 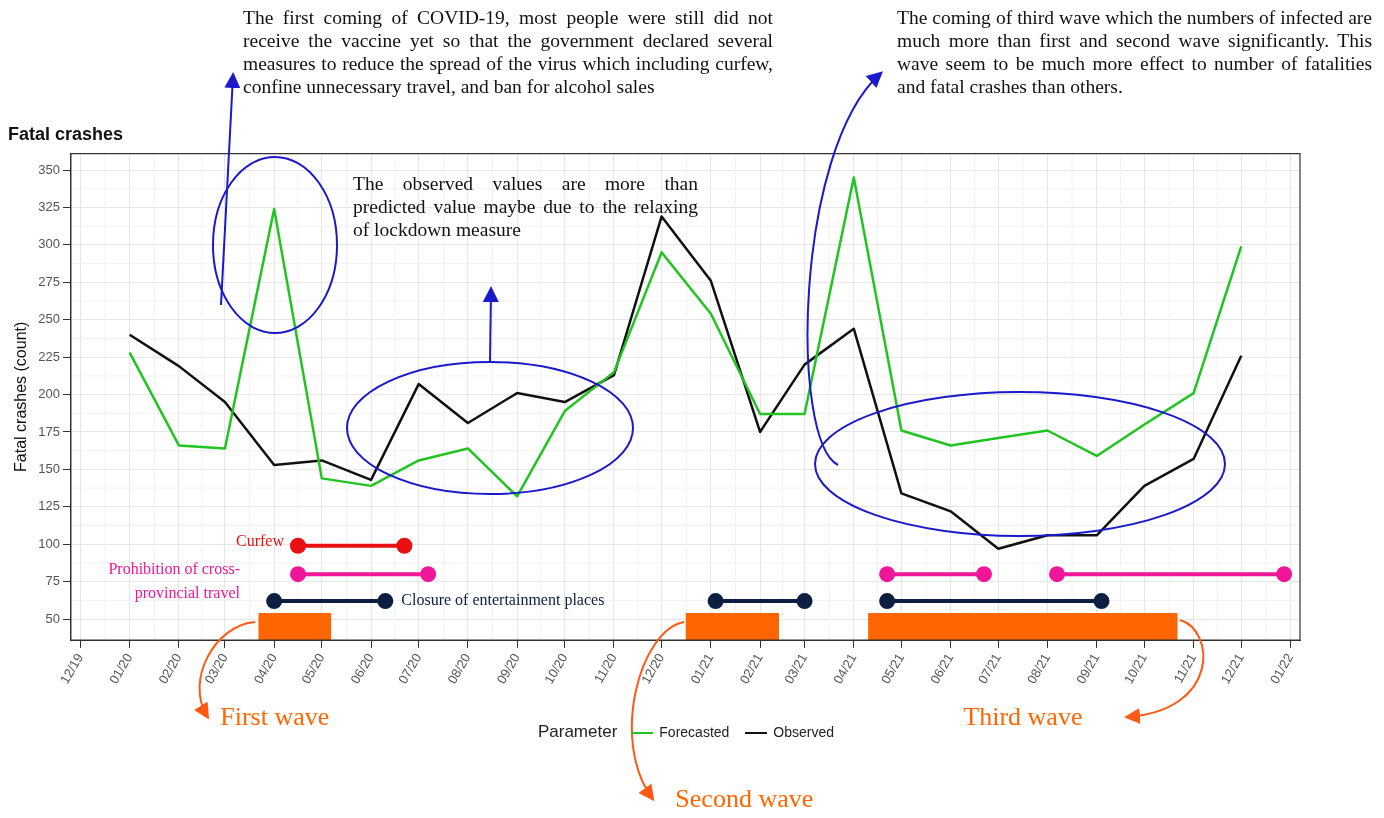 What do you see at coordinates (49, 207) in the screenshot?
I see `y-tick-label: 325` at bounding box center [49, 207].